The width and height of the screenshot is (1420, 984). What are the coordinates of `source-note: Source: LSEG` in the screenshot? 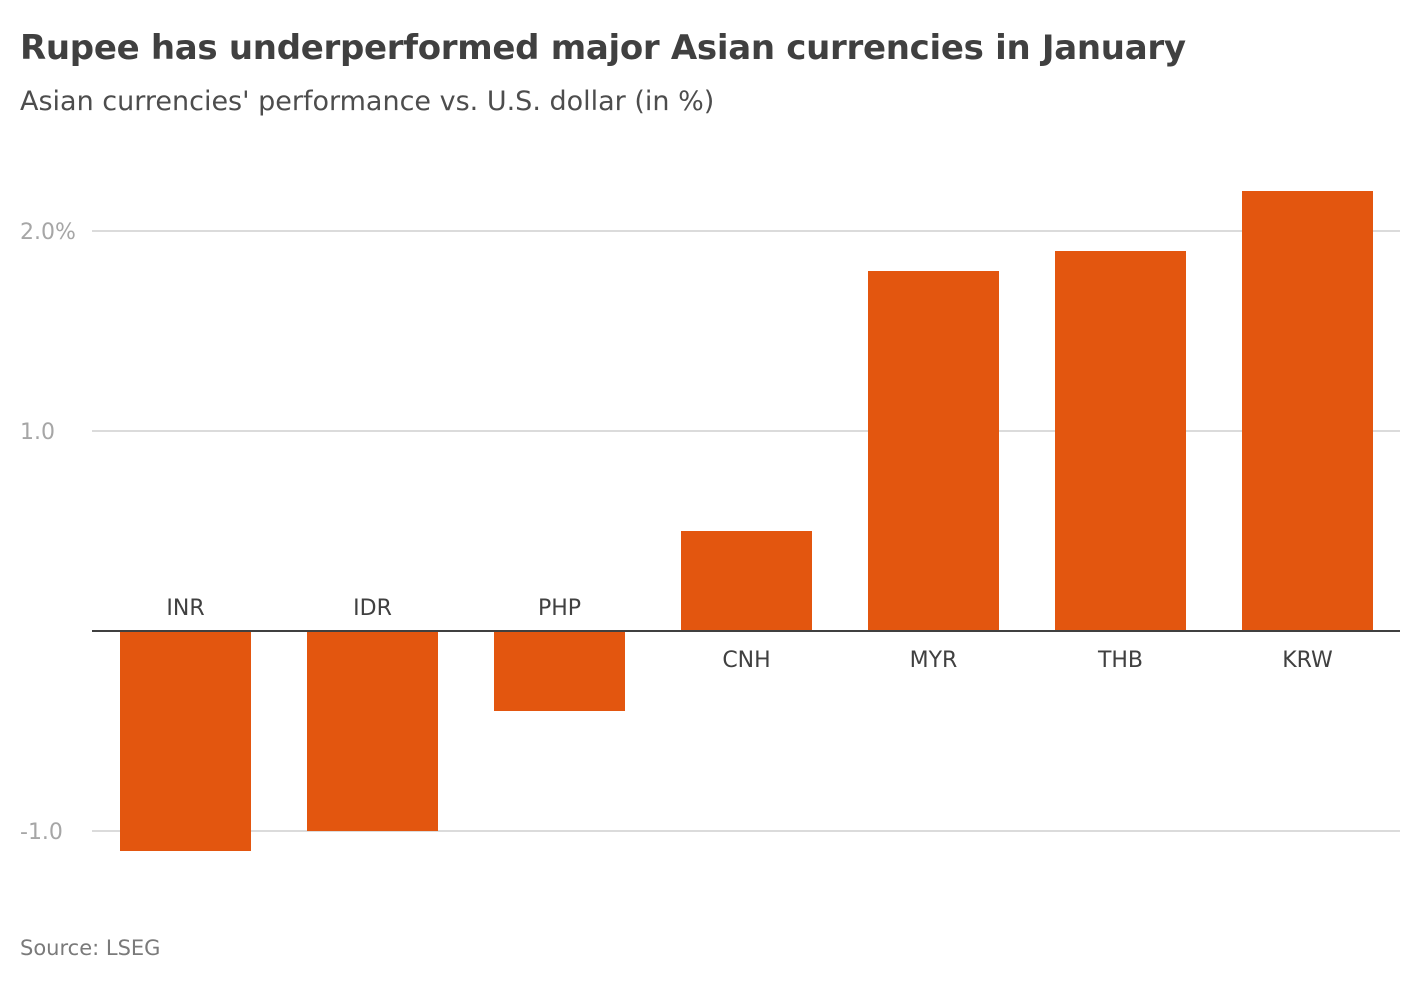 It's located at (90, 948).